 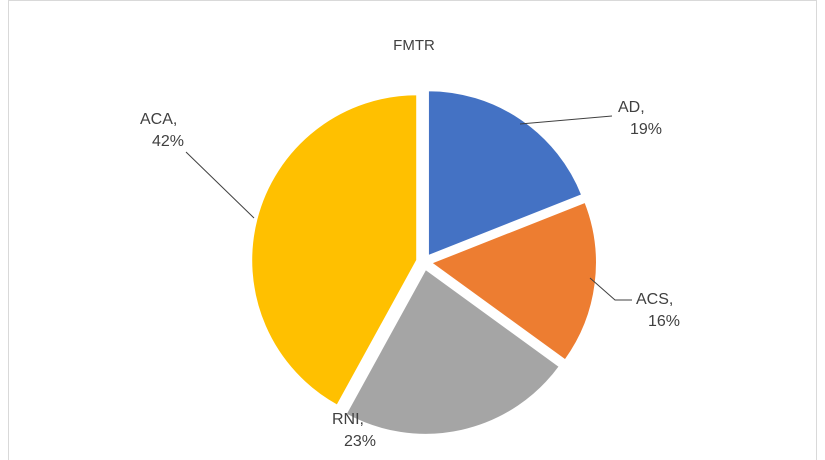 What do you see at coordinates (657, 299) in the screenshot?
I see `data-label-line: ACS,` at bounding box center [657, 299].